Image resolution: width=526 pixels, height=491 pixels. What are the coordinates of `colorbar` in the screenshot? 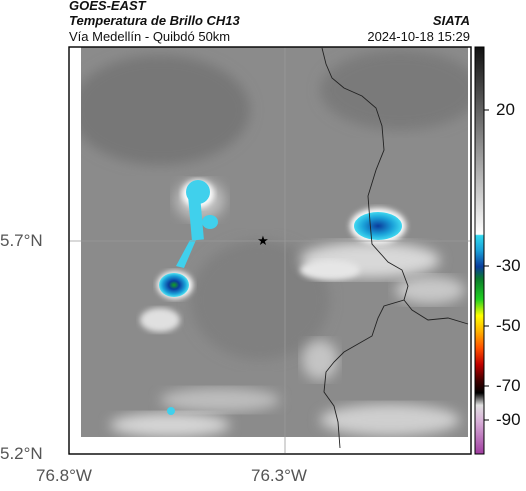 It's located at (479, 250).